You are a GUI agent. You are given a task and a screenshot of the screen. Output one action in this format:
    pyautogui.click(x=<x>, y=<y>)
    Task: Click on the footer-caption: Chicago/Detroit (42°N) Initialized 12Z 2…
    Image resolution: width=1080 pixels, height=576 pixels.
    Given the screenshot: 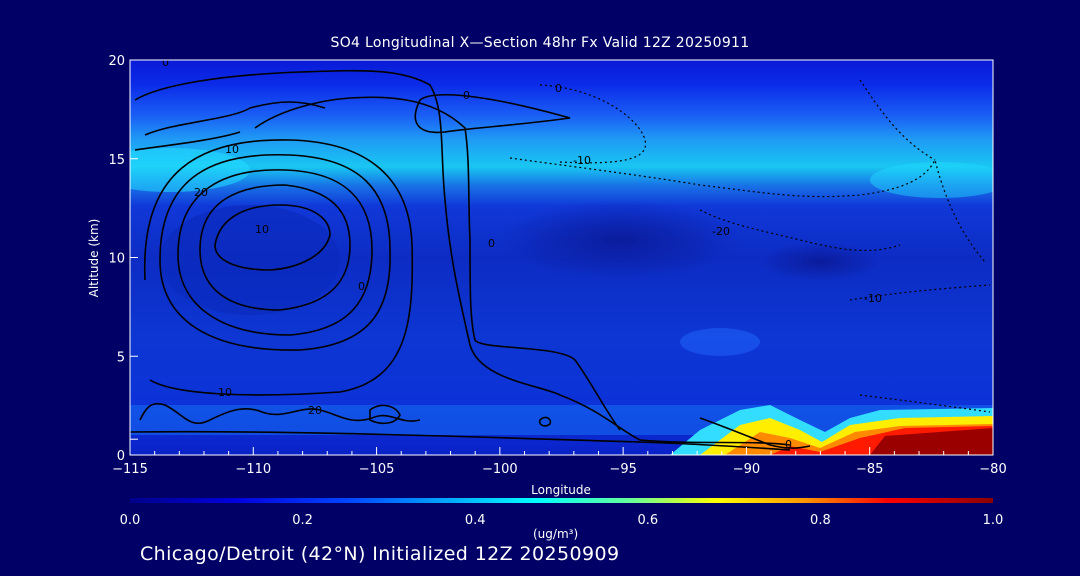 What is the action you would take?
    pyautogui.click(x=380, y=554)
    